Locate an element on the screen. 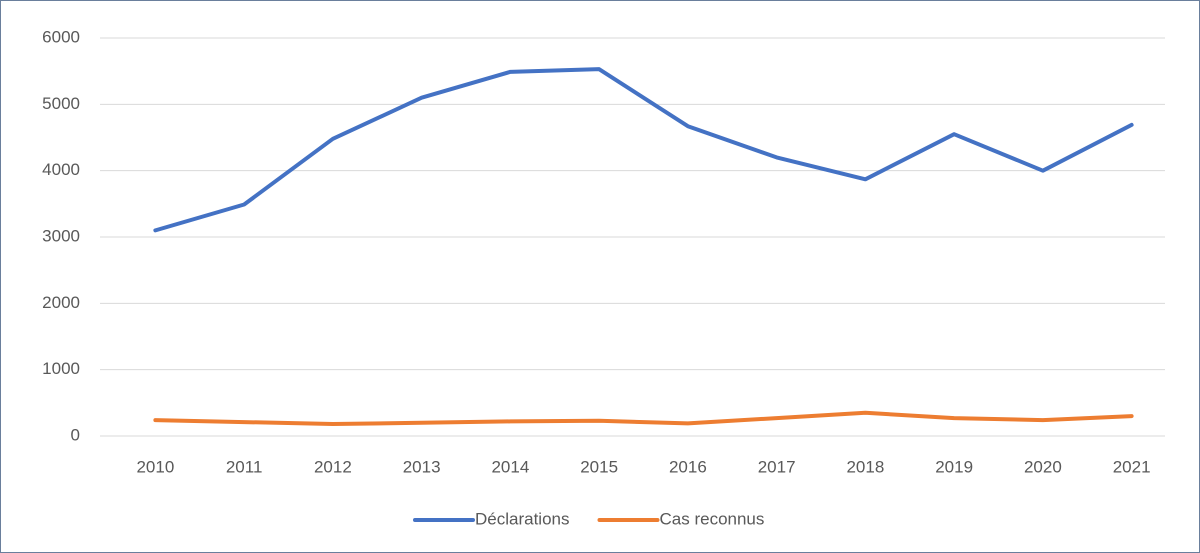 Image resolution: width=1200 pixels, height=553 pixels. x-tick-label: 2020 is located at coordinates (1043, 466).